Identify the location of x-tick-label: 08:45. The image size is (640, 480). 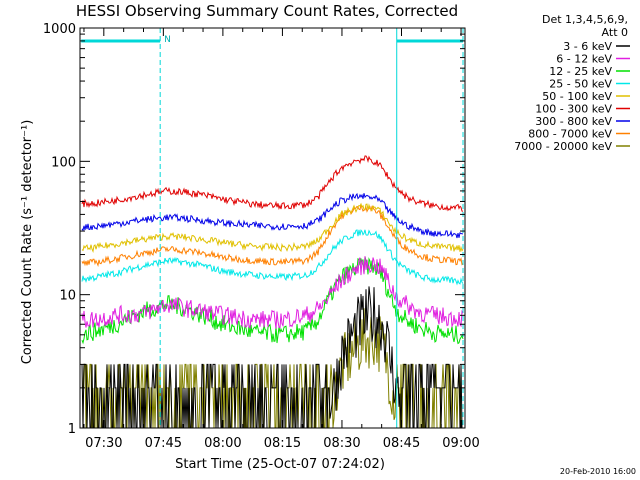
(401, 443).